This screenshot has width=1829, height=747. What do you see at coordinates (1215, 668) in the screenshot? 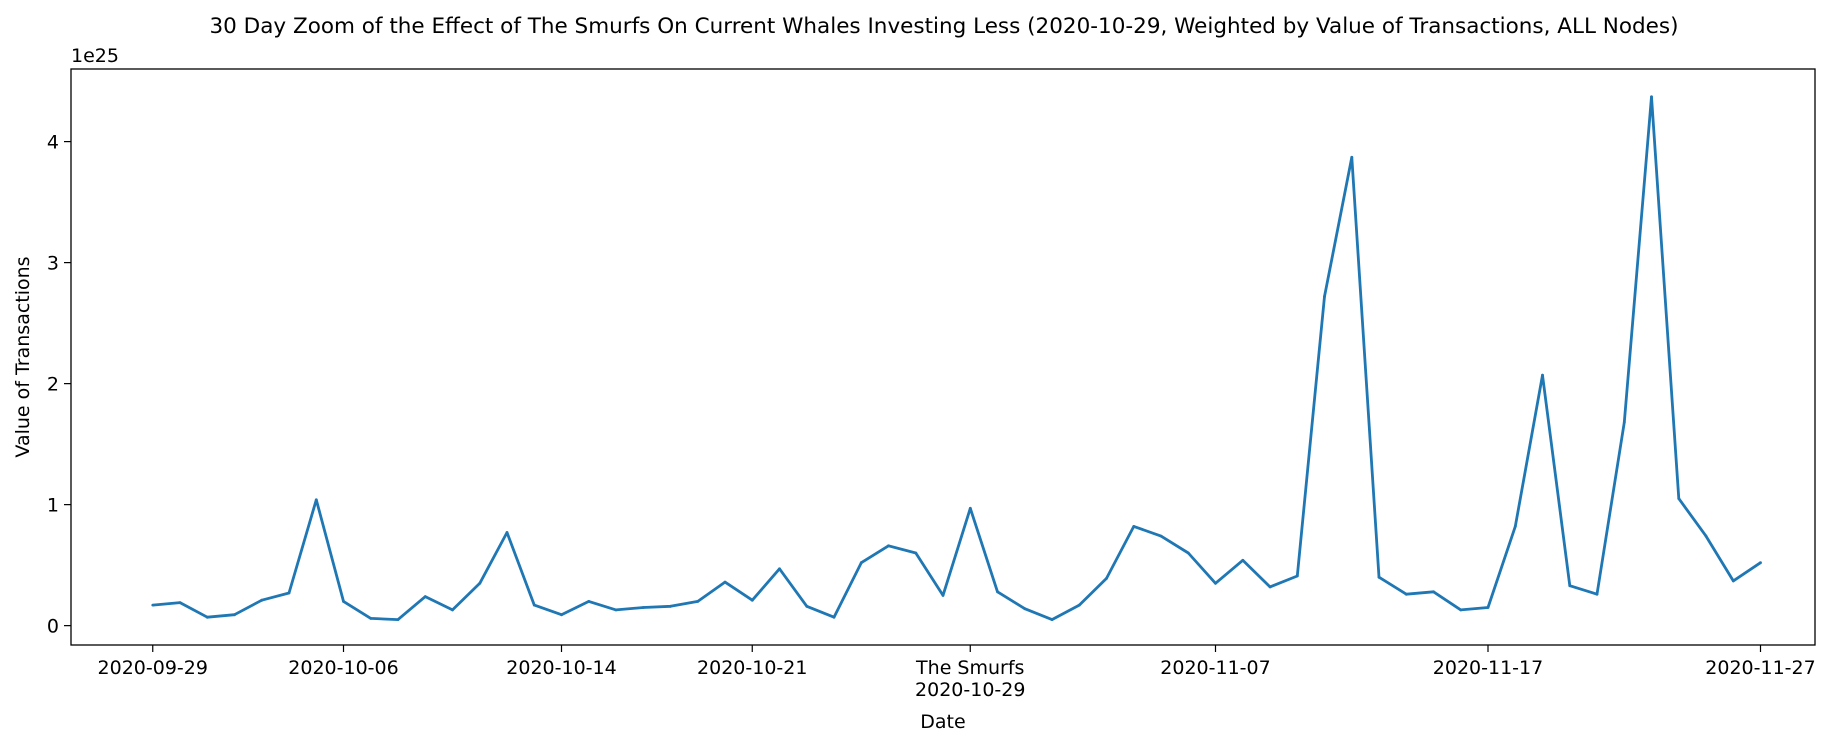
I see `x-tick-label: 2020-11-07` at bounding box center [1215, 668].